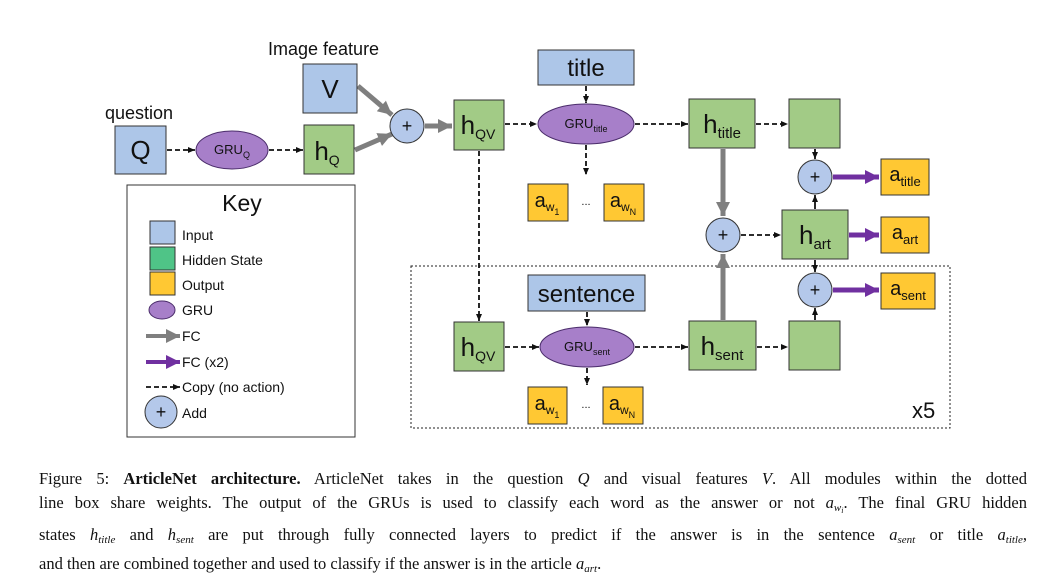 The width and height of the screenshot is (1053, 582). I want to click on svg-text: hsent, so click(723, 347).